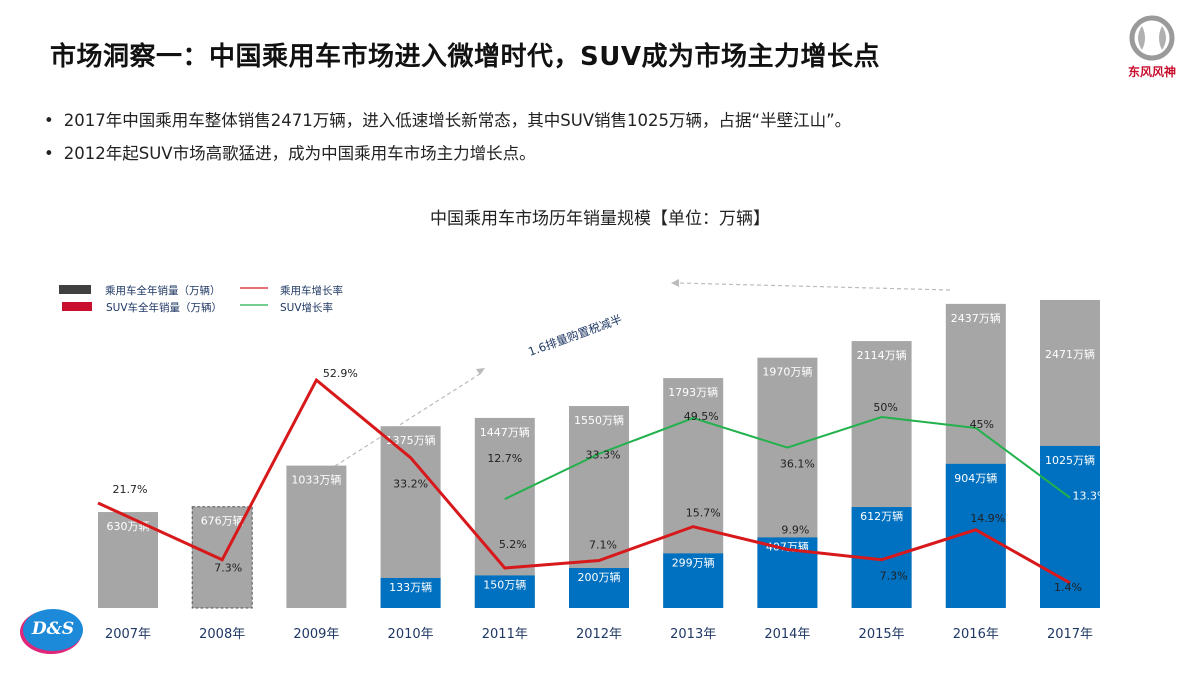  What do you see at coordinates (599, 577) in the screenshot?
I see `bar-suv-label: 200万辆` at bounding box center [599, 577].